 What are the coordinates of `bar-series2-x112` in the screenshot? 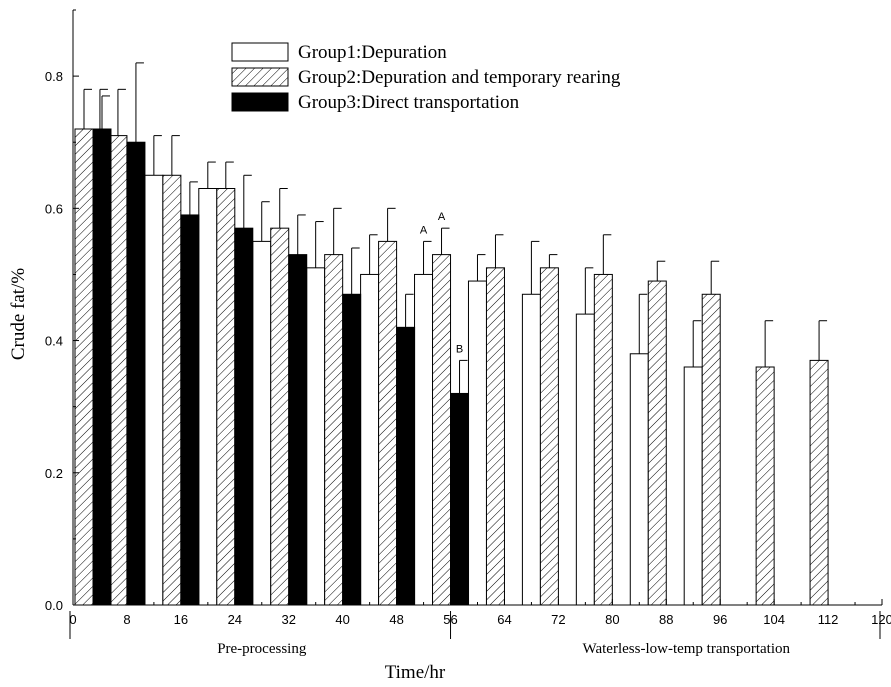 It's located at (819, 482).